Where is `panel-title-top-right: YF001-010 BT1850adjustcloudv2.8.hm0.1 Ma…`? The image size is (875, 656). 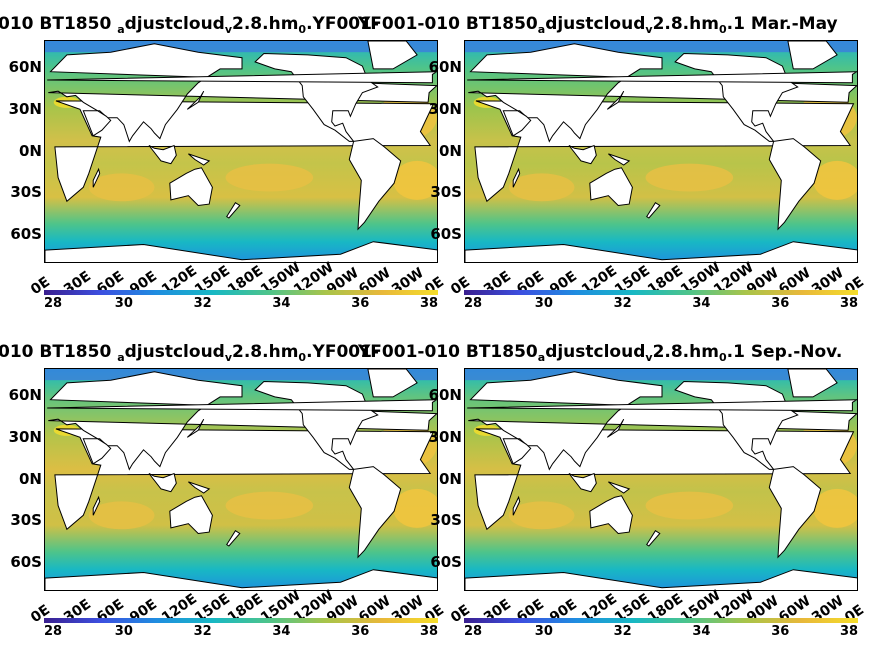
panel-title-top-right: YF001-010 BT1850adjustcloudv2.8.hm0.1 Ma… is located at coordinates (598, 25).